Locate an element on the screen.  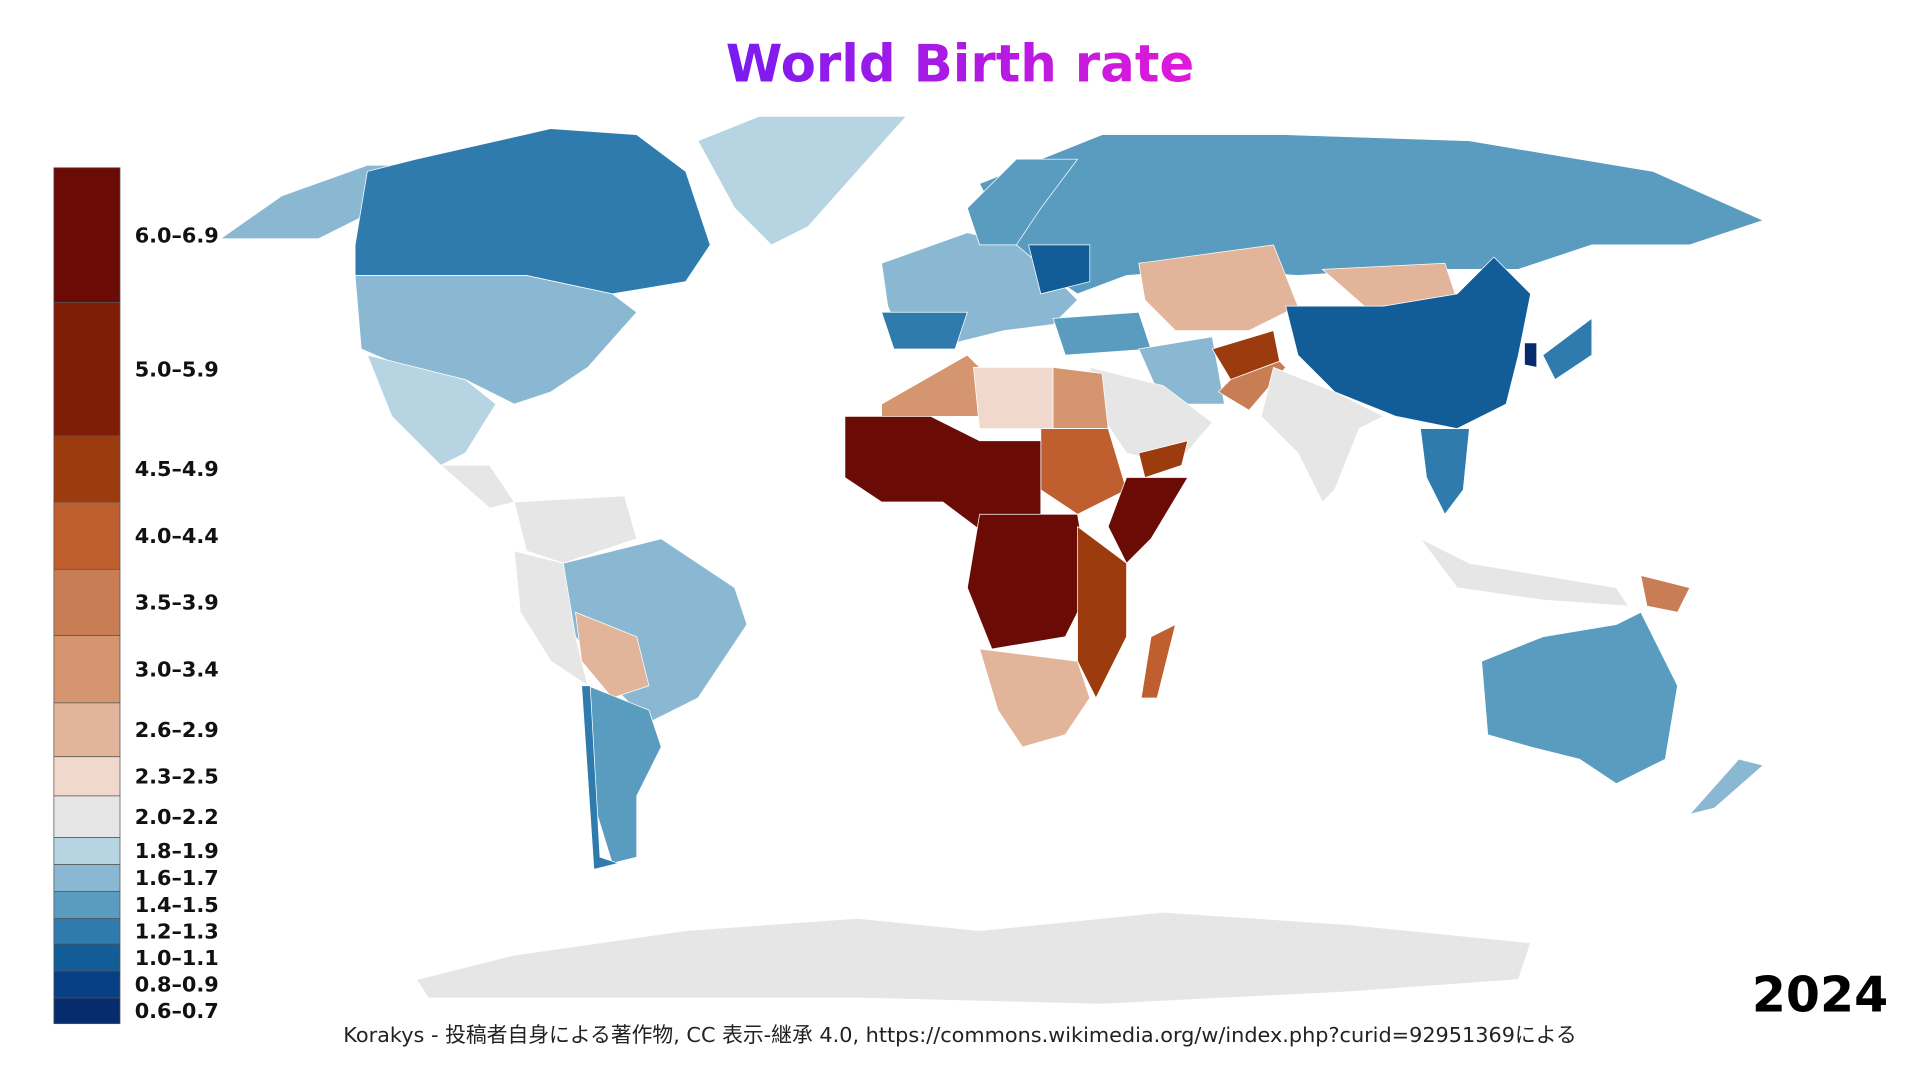
legend-label: 2.0–2.2 is located at coordinates (177, 817).